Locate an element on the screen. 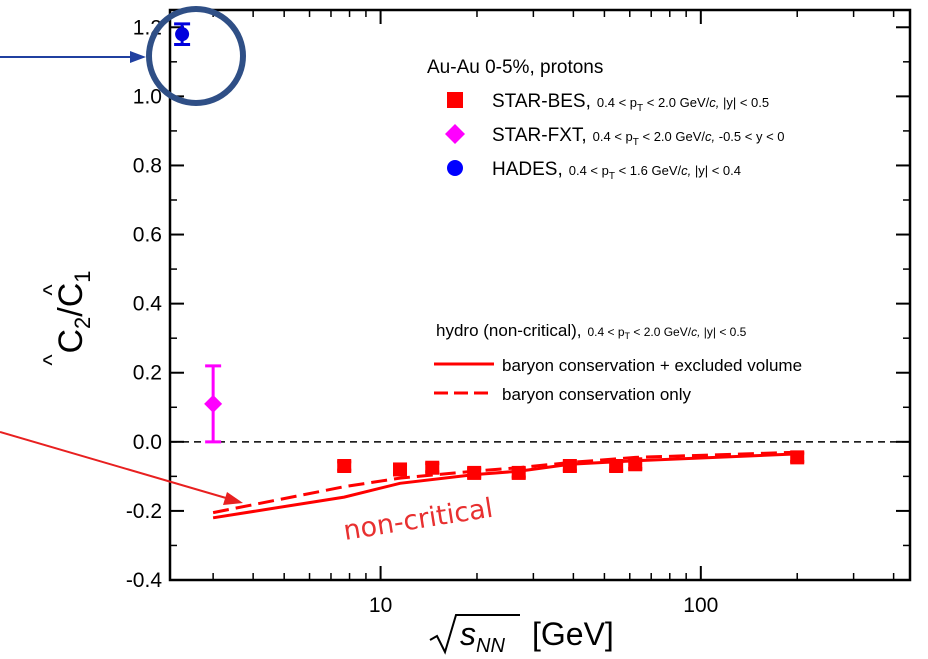 This screenshot has height=659, width=928. x-axis-title: sNN [GeV] is located at coordinates (521, 635).